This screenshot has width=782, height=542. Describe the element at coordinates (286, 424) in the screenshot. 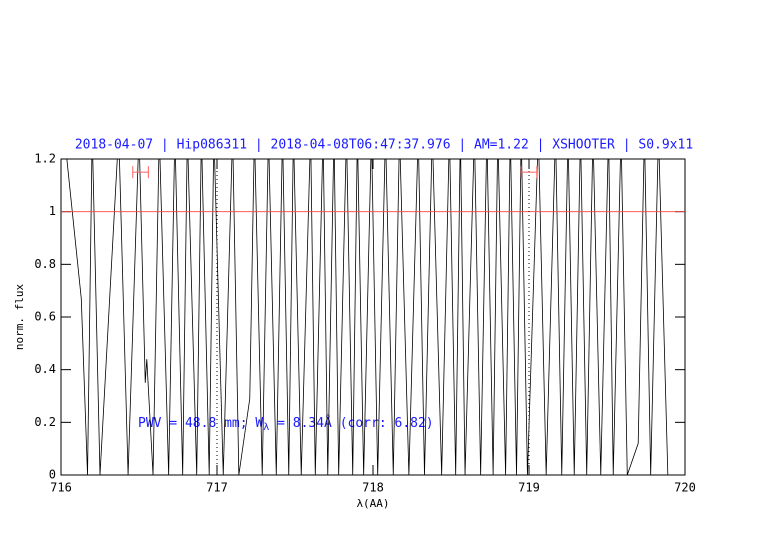

I see `annotation: PWV = 48.8 mm; Wλ = 8.34Å (corr: 6.82)` at that location.